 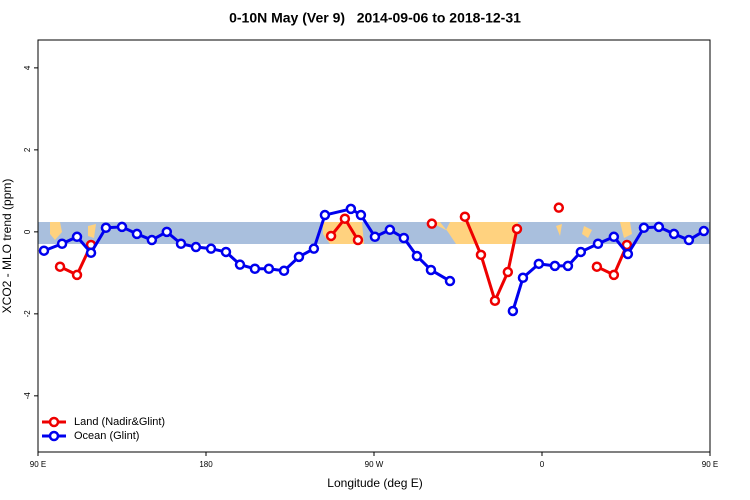 I want to click on x-tick-label: 0, so click(x=542, y=464).